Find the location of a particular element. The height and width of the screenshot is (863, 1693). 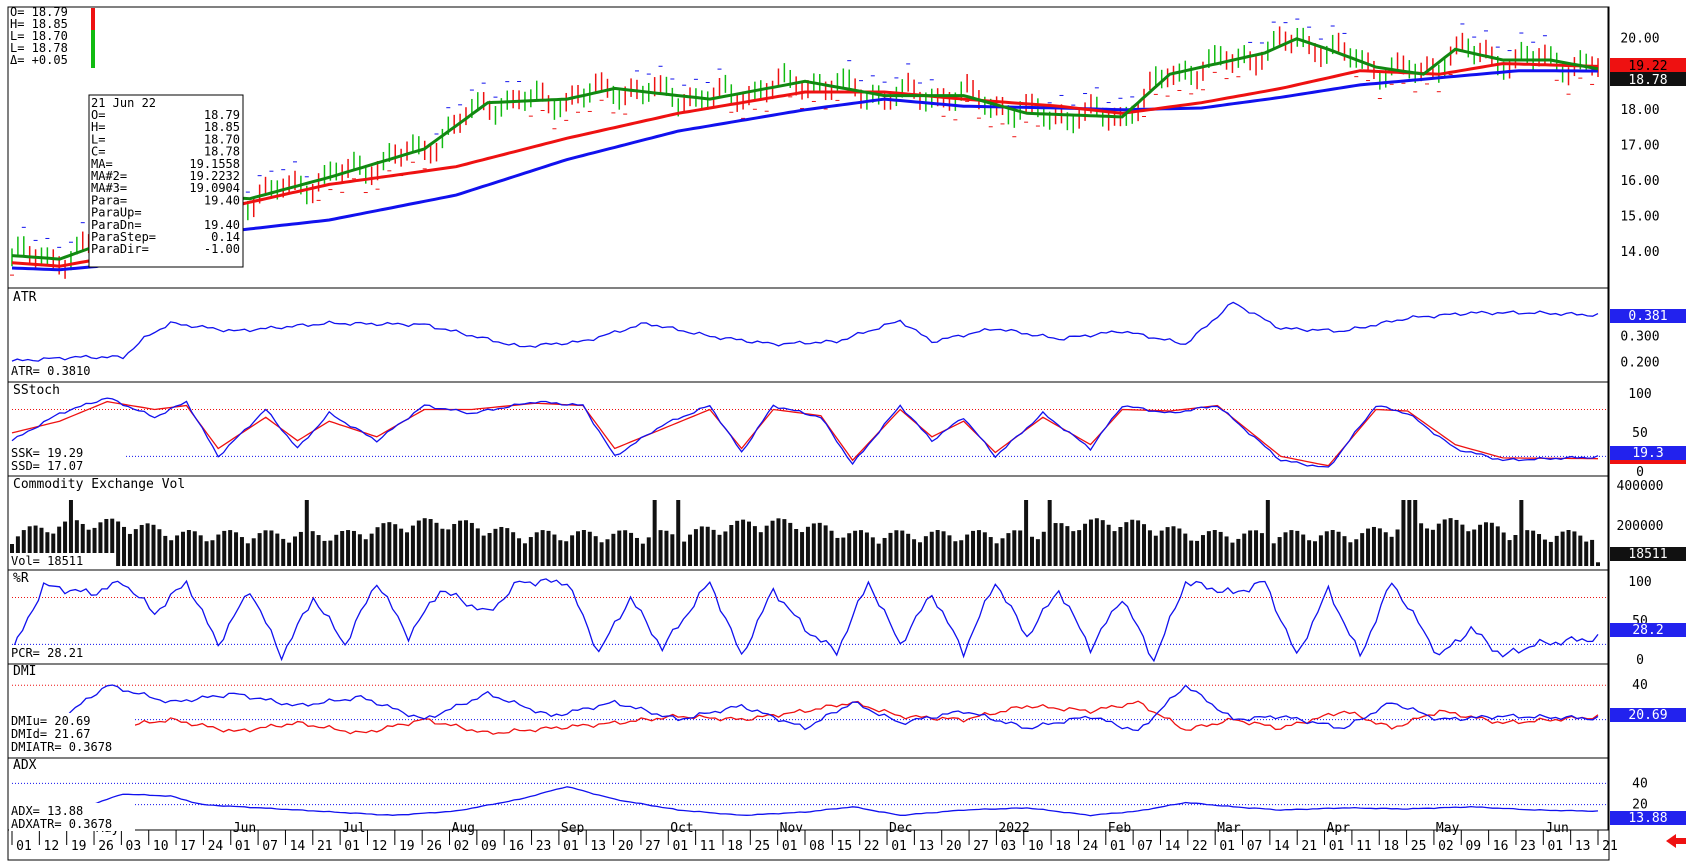

ssd-readout: SSD= 17.07 is located at coordinates (47, 466).